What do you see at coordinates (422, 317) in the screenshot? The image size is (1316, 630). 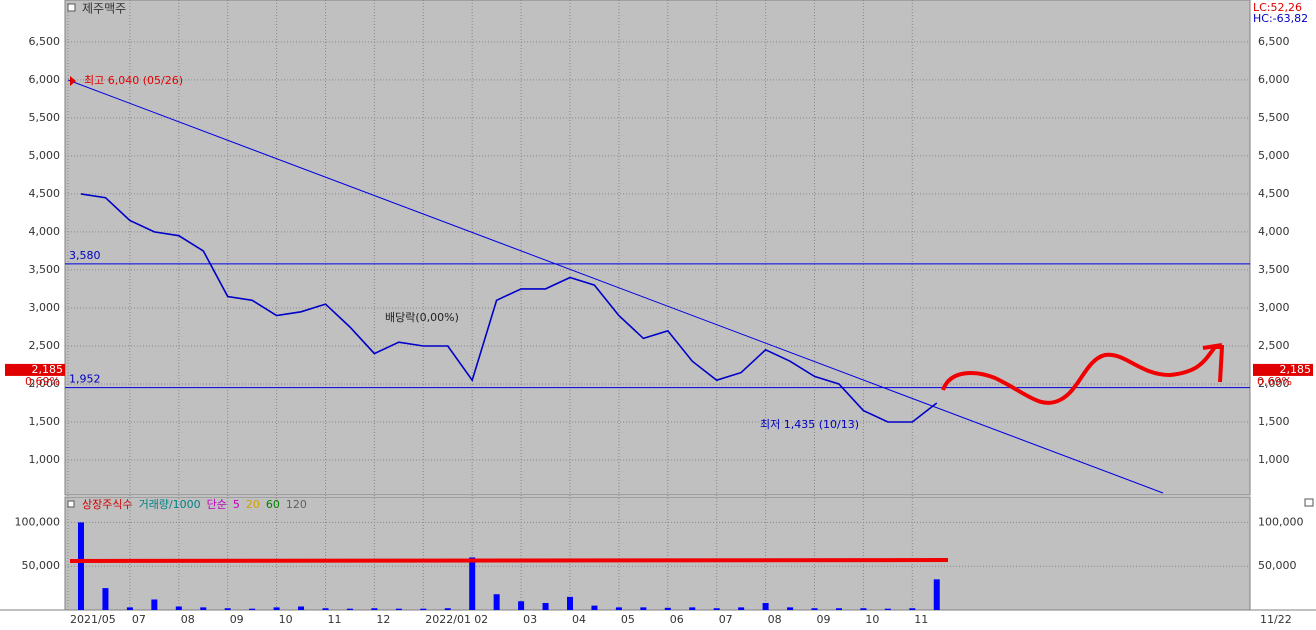 I see `ex-dividend-label: 배당락(0,00%)` at bounding box center [422, 317].